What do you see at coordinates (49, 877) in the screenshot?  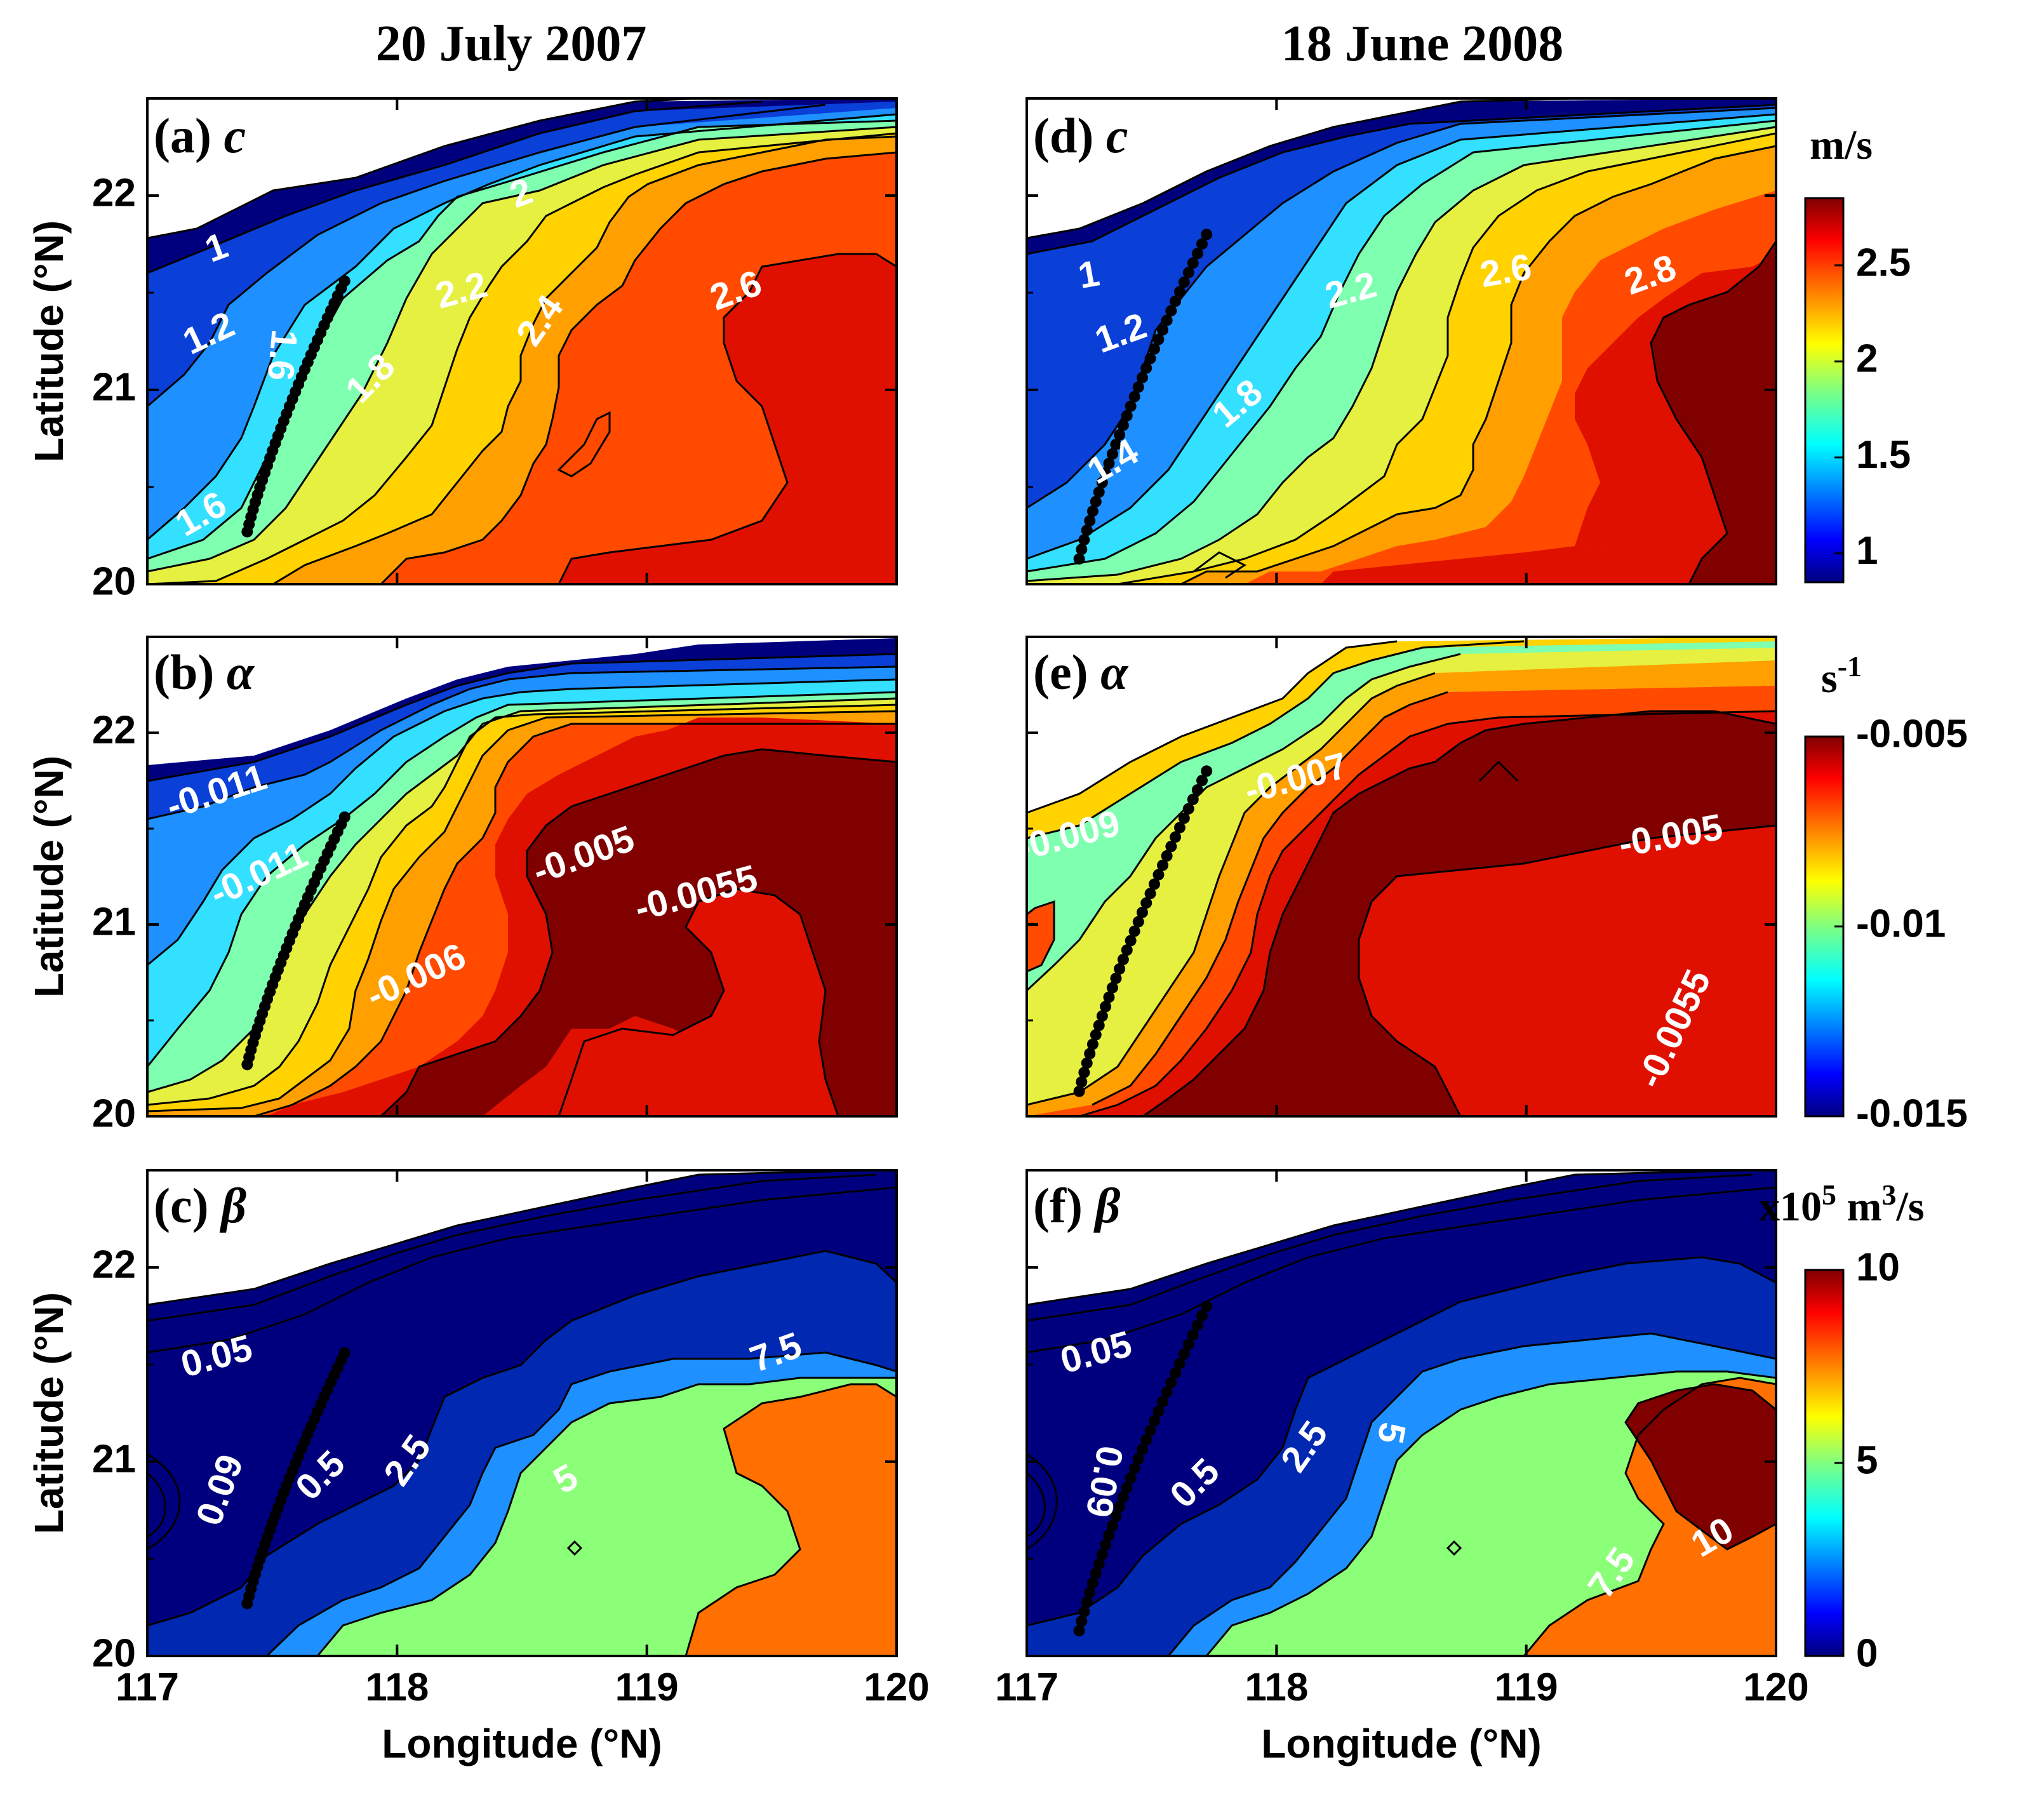 I see `y-axis-label: Latitude (°N)` at bounding box center [49, 877].